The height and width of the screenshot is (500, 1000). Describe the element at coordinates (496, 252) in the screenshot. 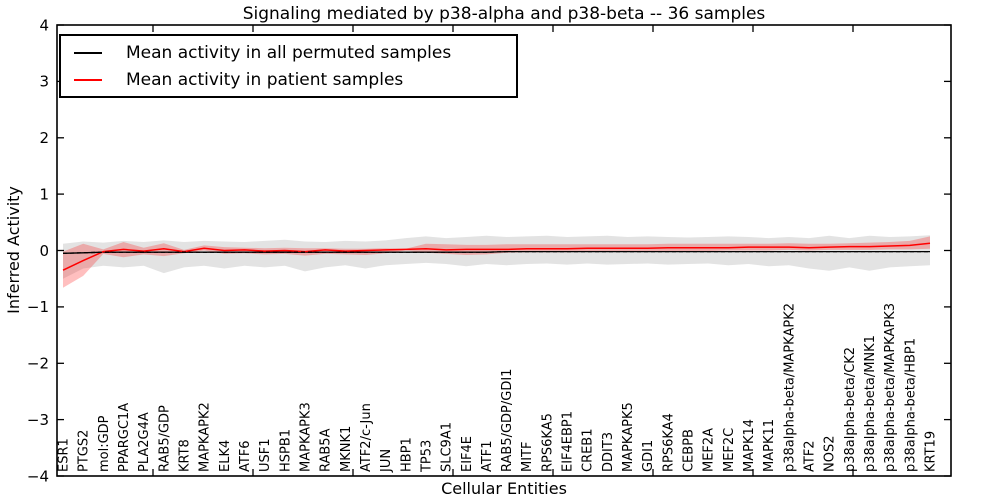

I see `permuted-mean-line-dash` at that location.